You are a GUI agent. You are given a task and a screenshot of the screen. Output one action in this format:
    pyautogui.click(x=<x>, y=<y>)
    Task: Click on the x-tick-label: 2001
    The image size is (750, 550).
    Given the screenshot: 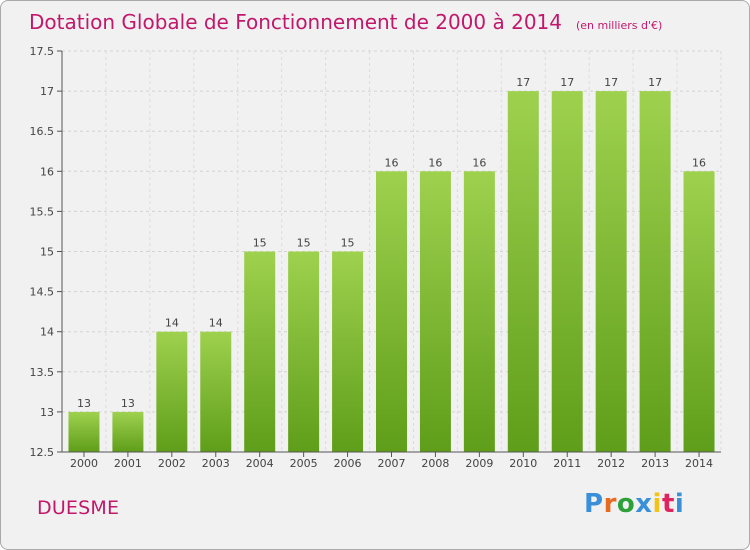 What is the action you would take?
    pyautogui.click(x=128, y=463)
    